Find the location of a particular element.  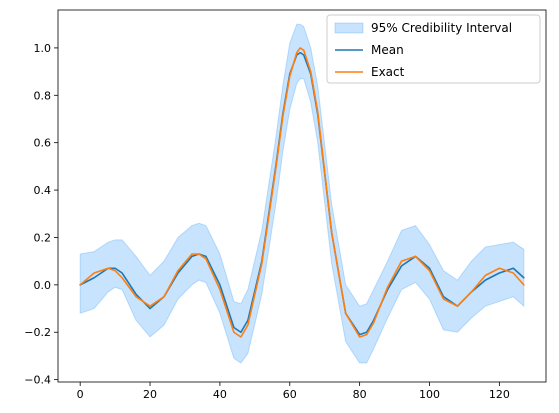

legend-label-exact: Exact is located at coordinates (388, 72).